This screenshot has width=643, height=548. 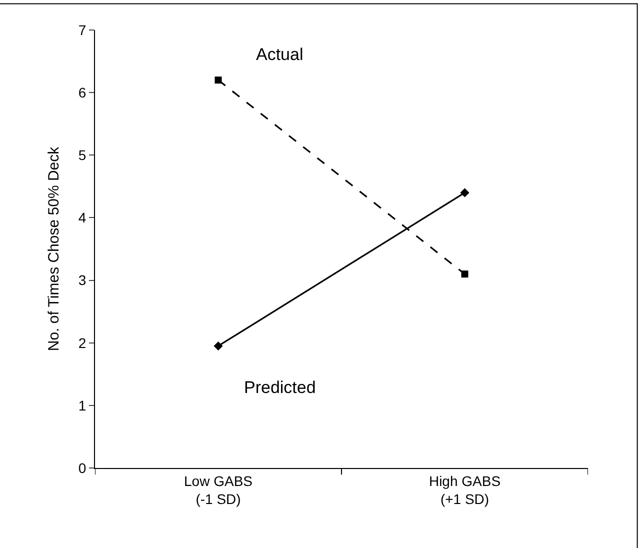 What do you see at coordinates (82, 468) in the screenshot?
I see `y-tick-label: 0` at bounding box center [82, 468].